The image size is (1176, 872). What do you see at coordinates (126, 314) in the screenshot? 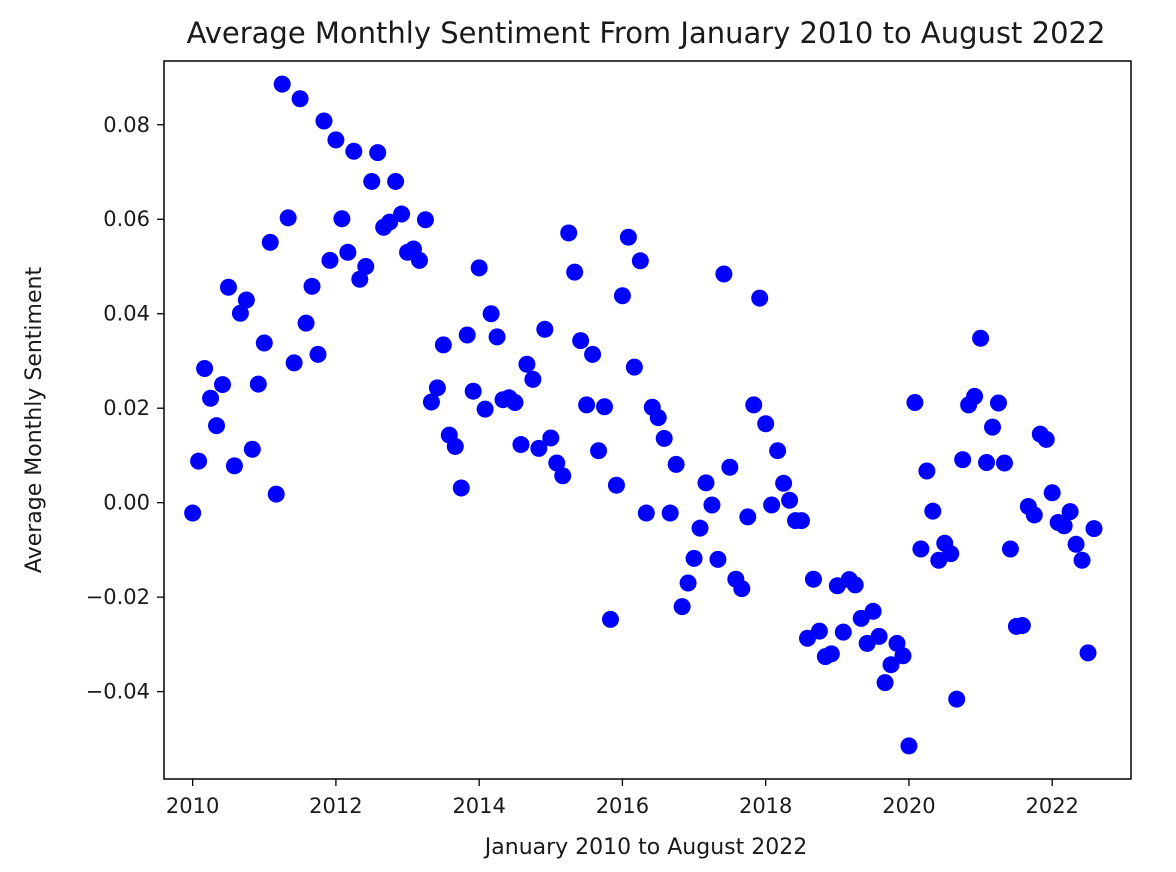
I see `y-tick-label: 0.04` at bounding box center [126, 314].